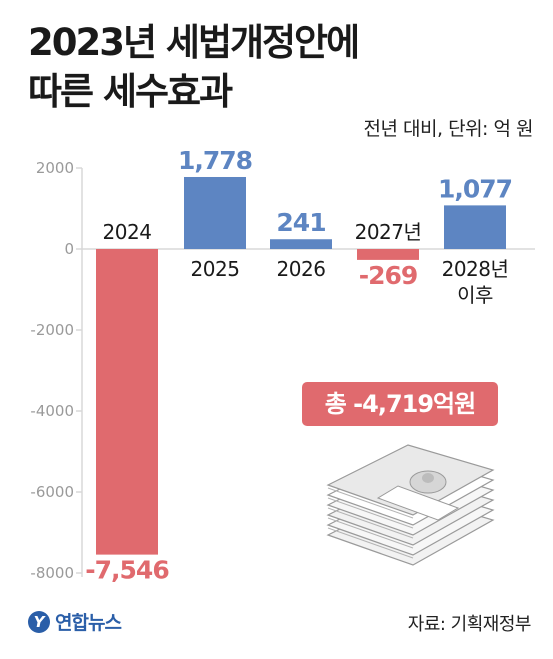  What do you see at coordinates (400, 404) in the screenshot?
I see `total-badge: 총 -4,719억원` at bounding box center [400, 404].